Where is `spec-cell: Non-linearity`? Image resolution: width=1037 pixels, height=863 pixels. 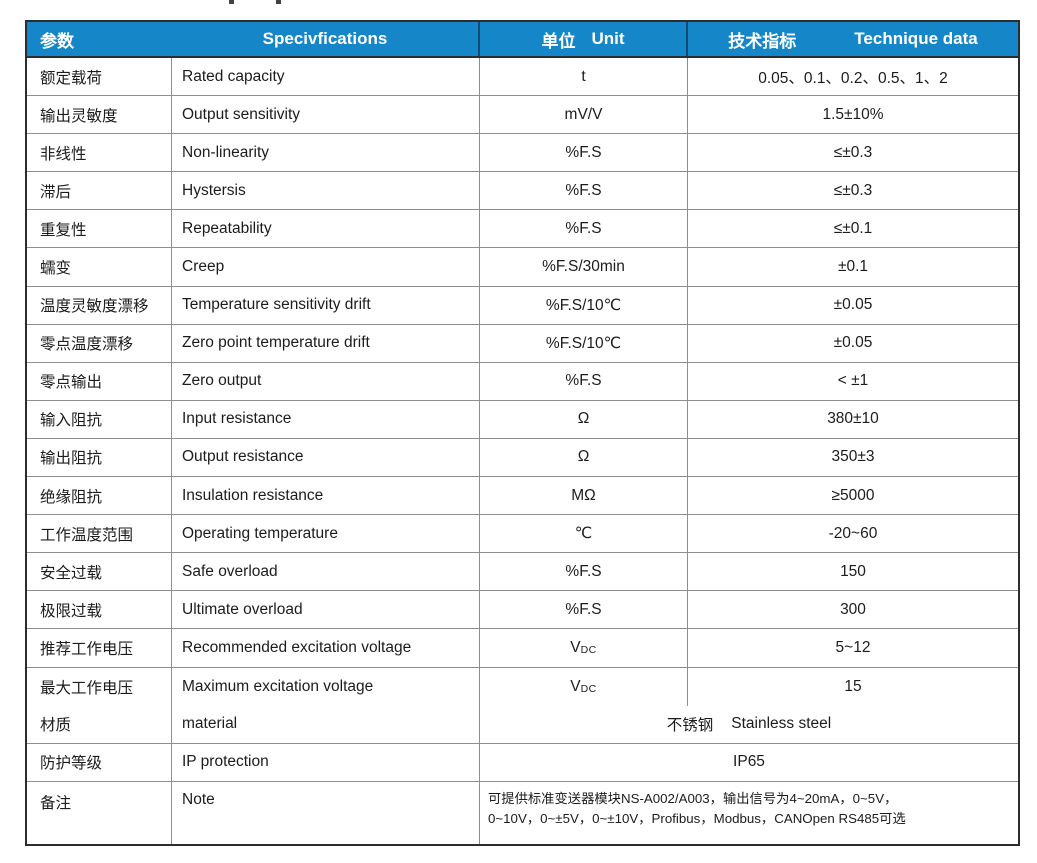 spec-cell: Non-linearity is located at coordinates (326, 153).